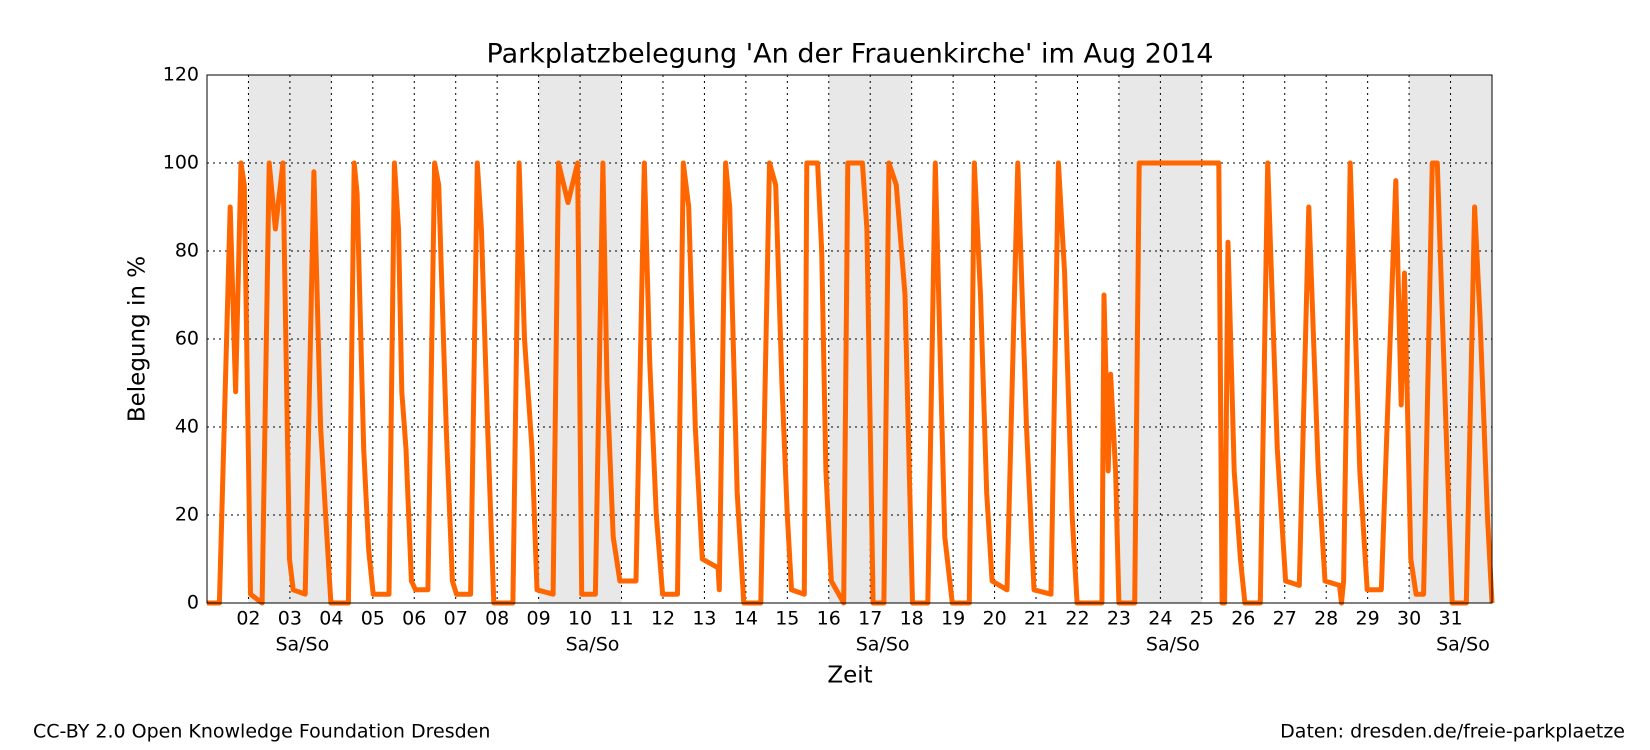 This screenshot has height=750, width=1650. I want to click on x-tick-label: 29, so click(1368, 619).